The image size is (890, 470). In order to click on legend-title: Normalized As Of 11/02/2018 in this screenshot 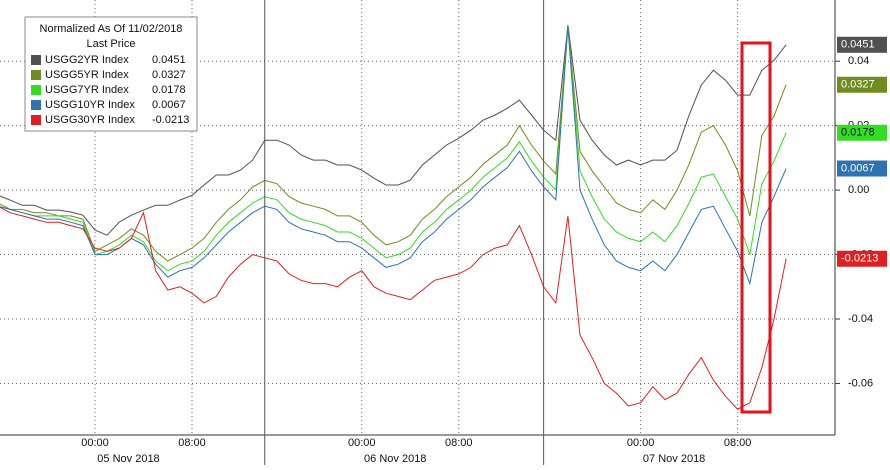, I will do `click(111, 29)`.